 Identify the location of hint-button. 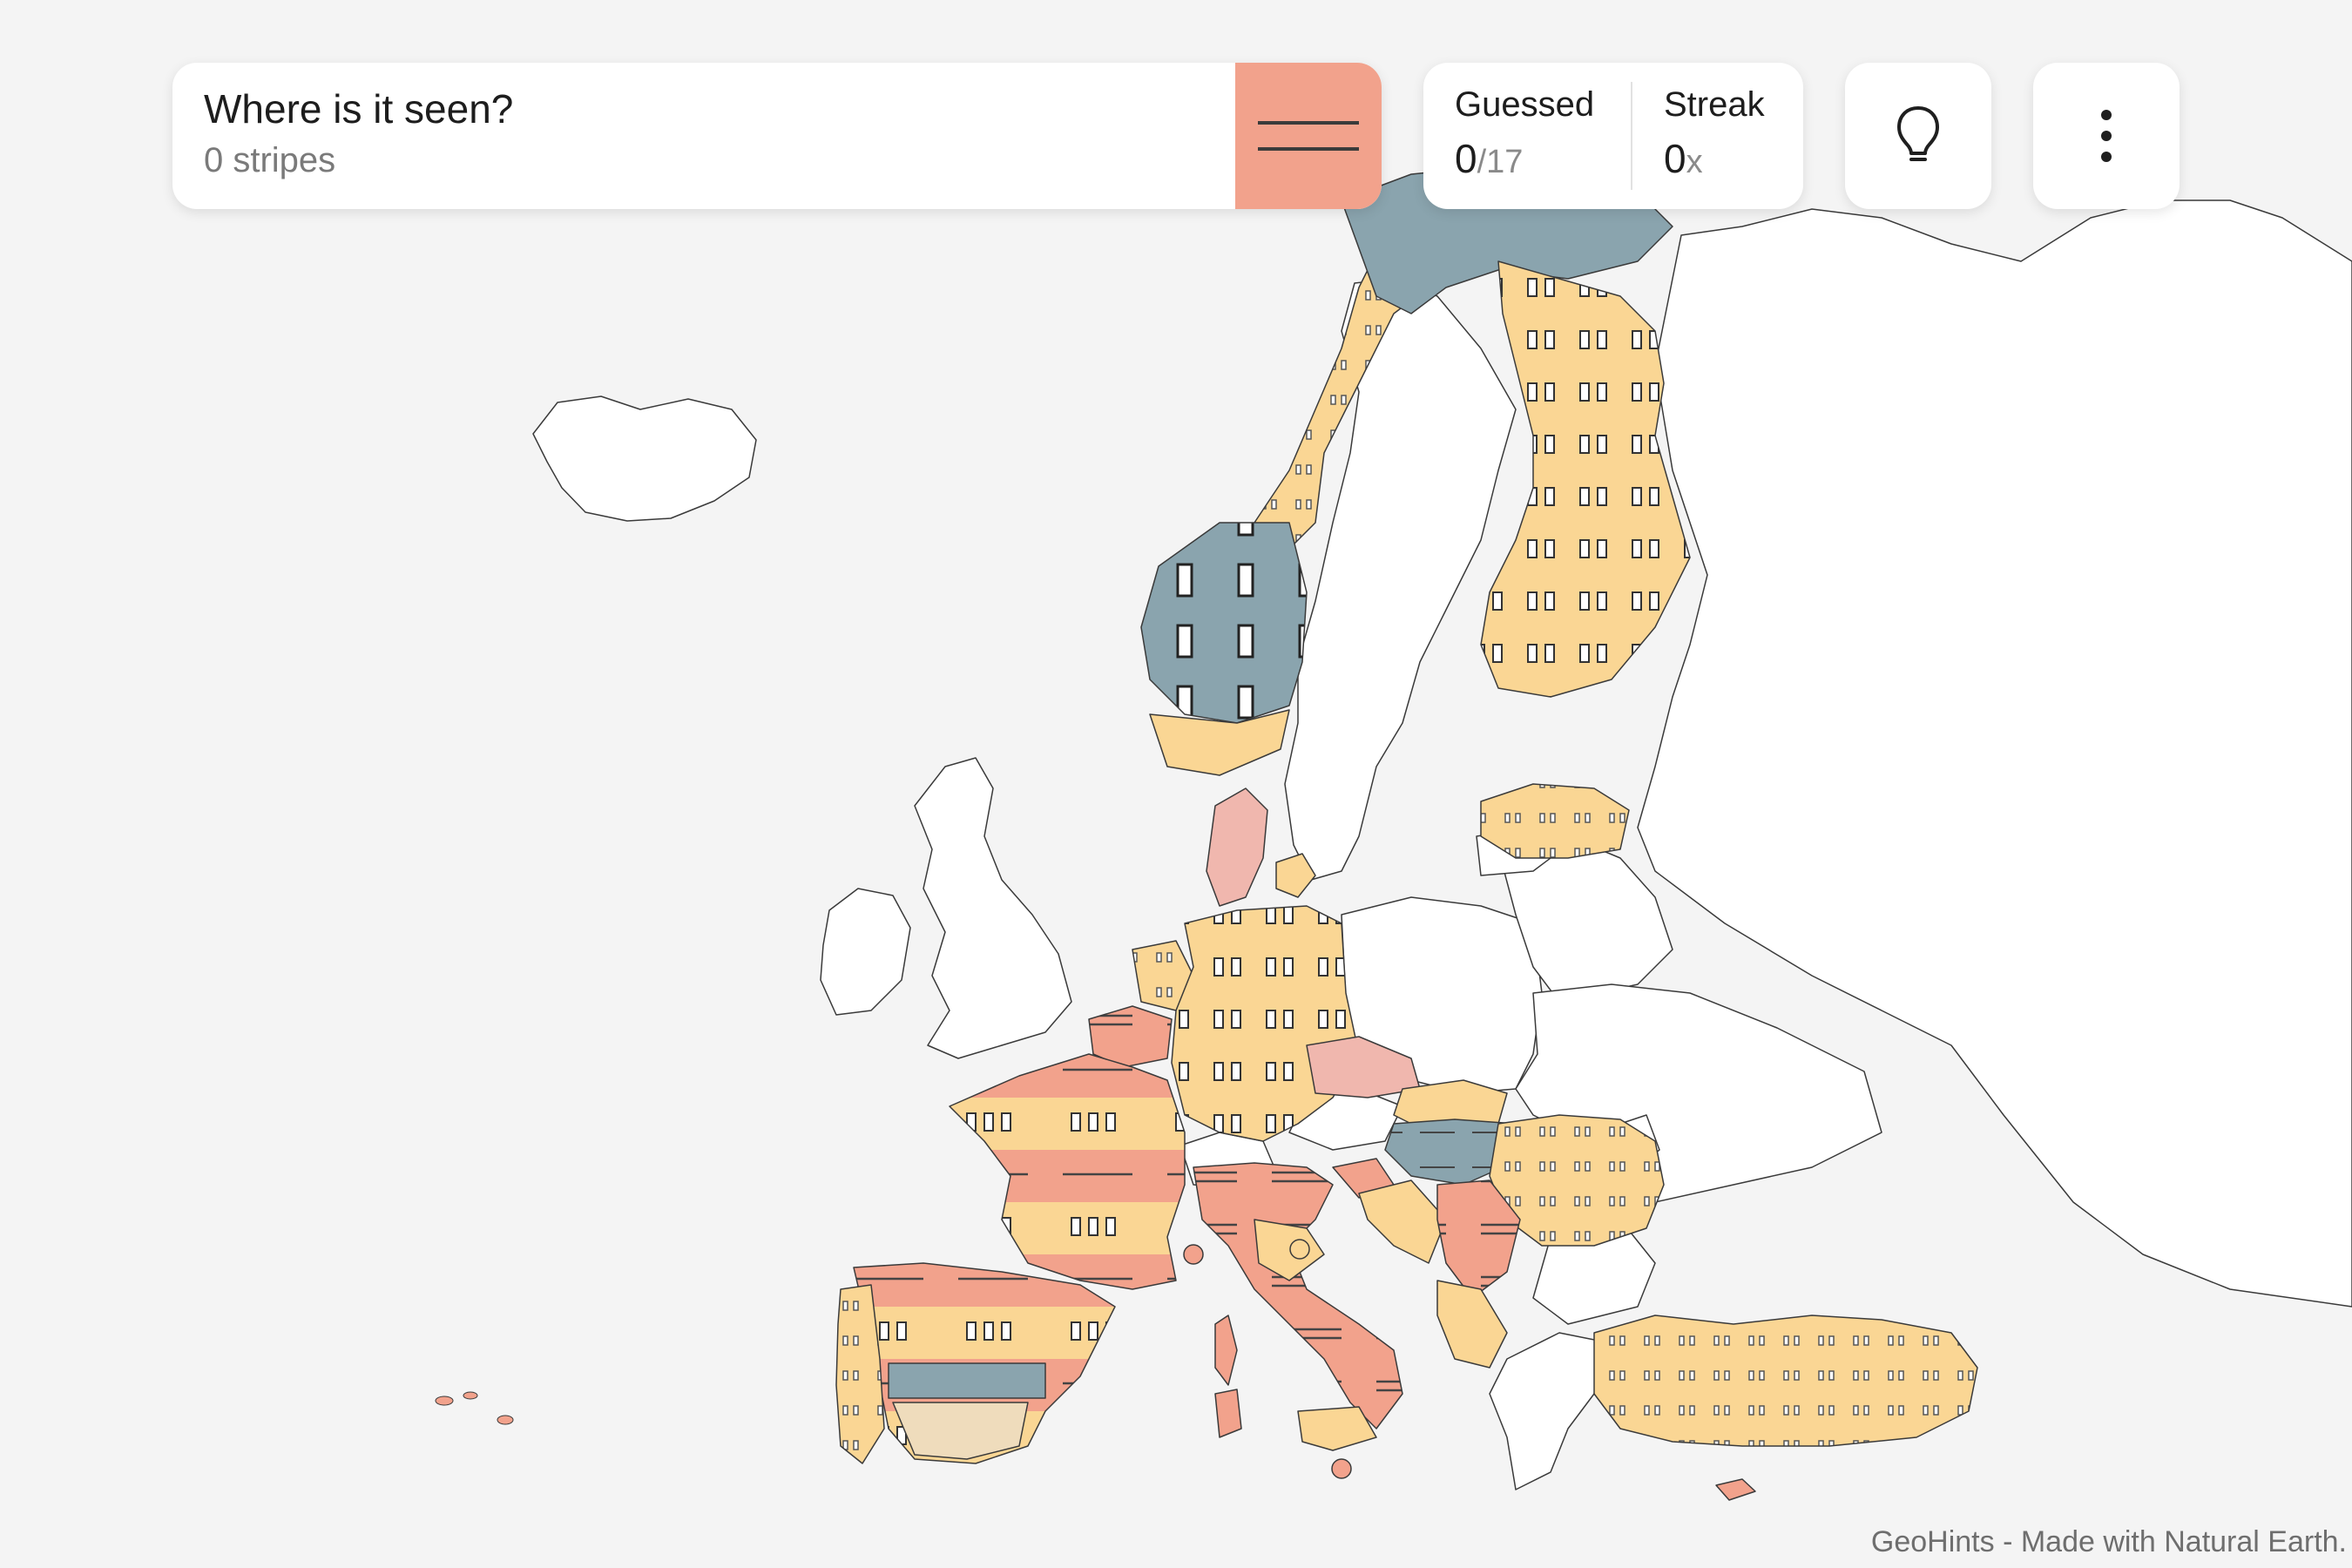
(1918, 136).